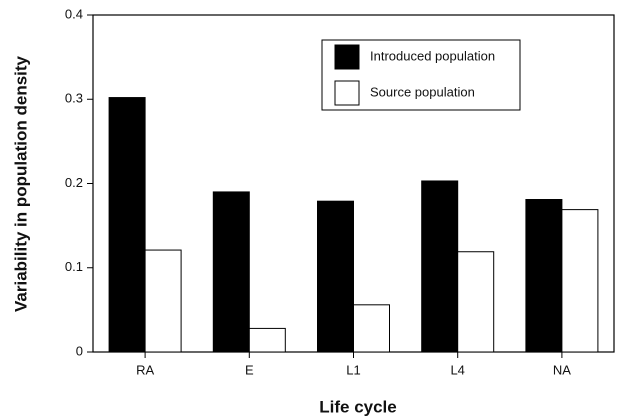 The width and height of the screenshot is (617, 419). I want to click on x-tick-label: L4, so click(457, 369).